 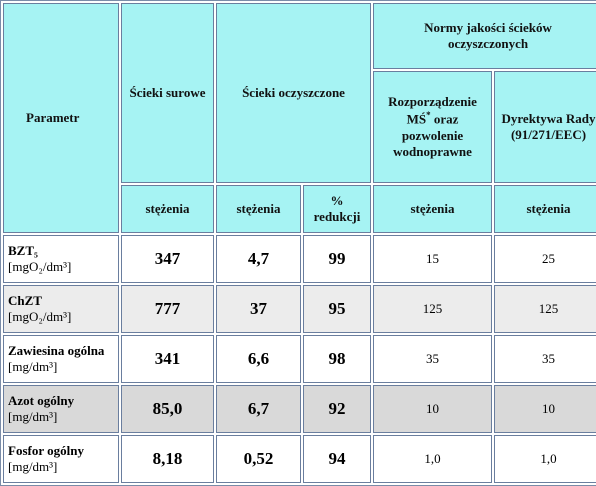 I want to click on value-cell: 4,7, so click(x=258, y=259).